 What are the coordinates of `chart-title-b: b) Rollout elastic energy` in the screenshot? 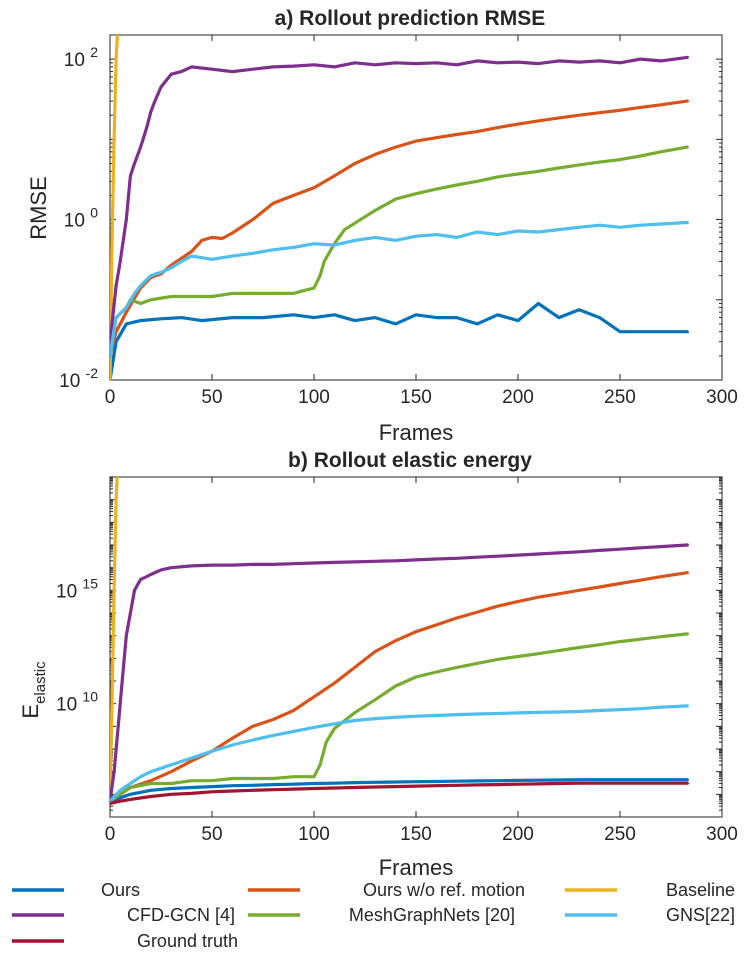 It's located at (410, 460).